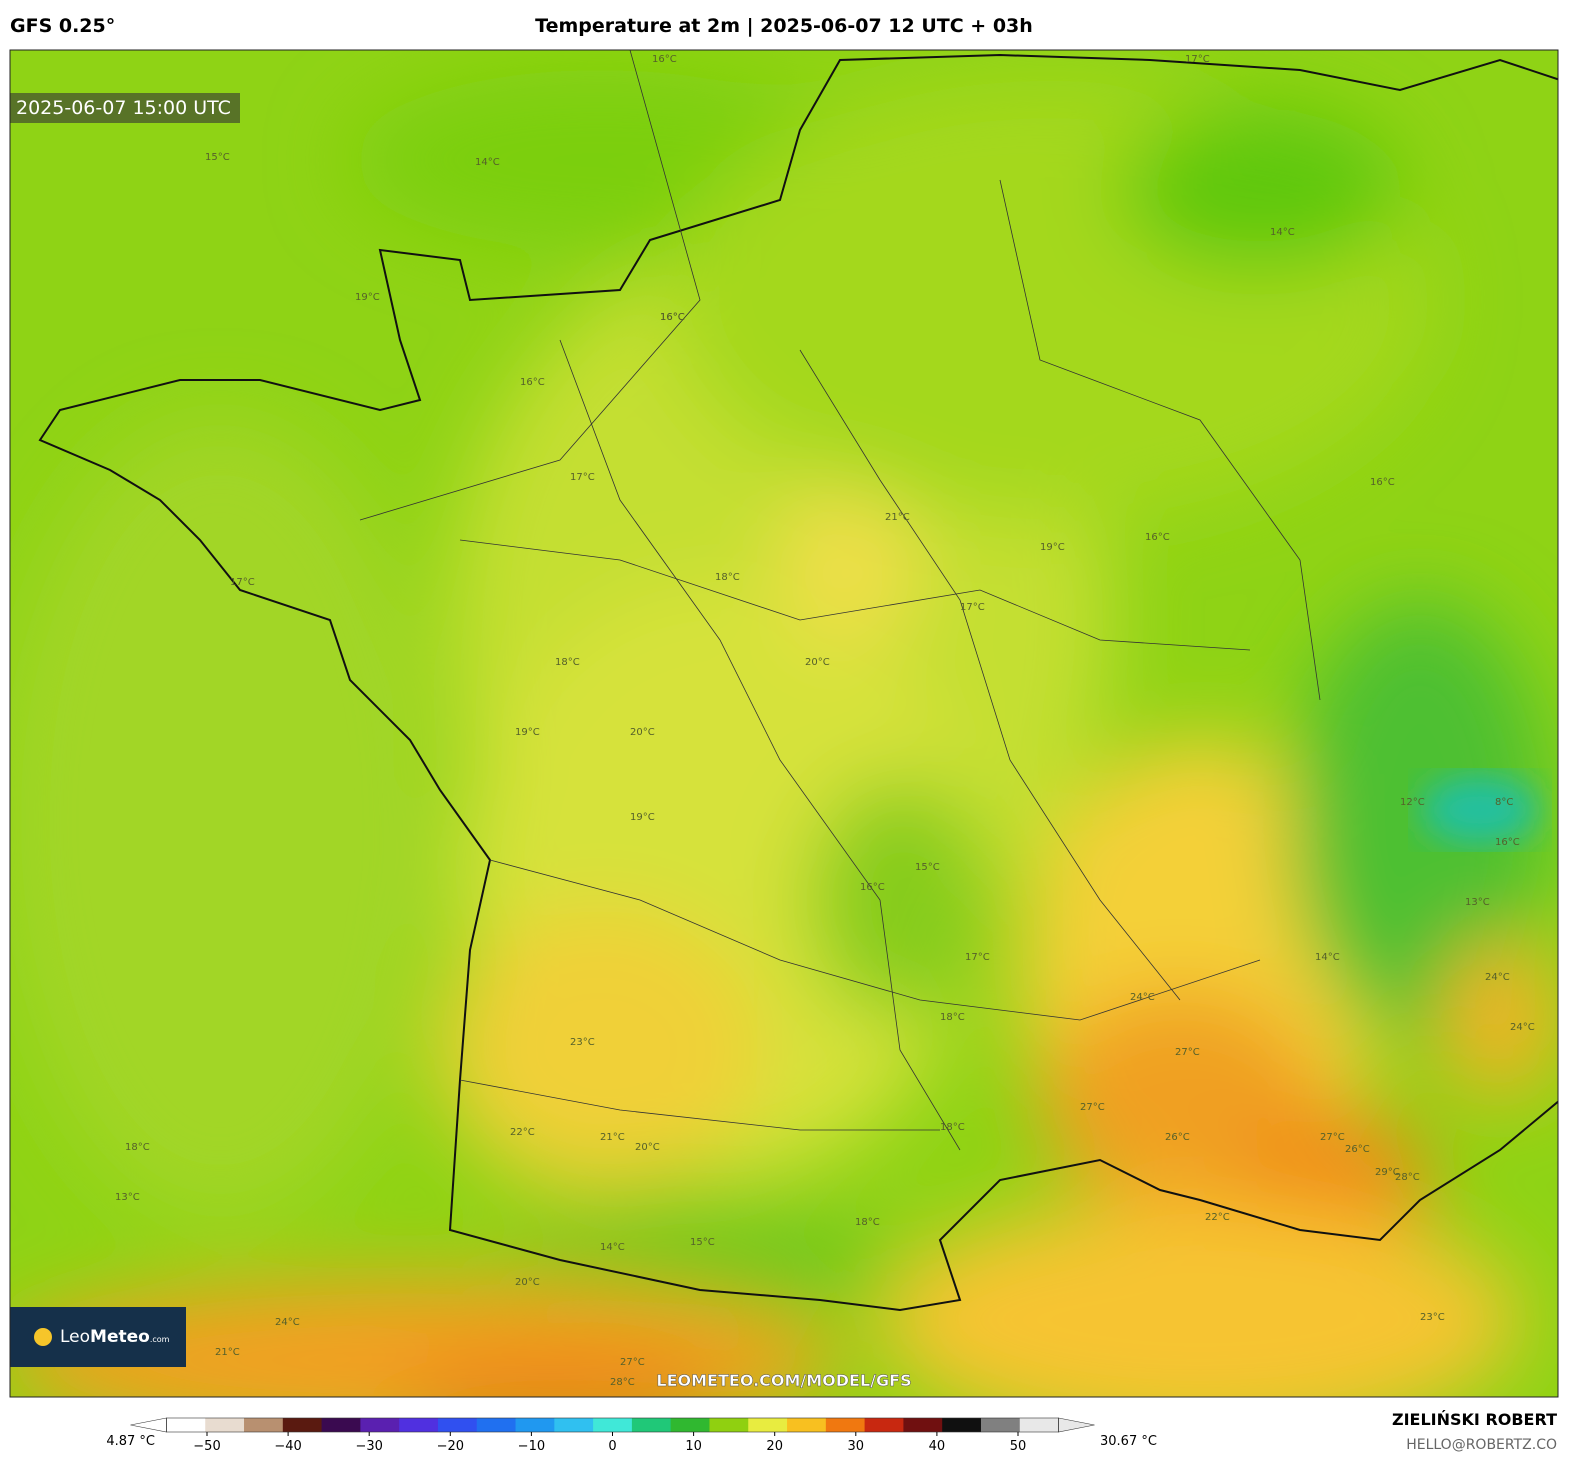 The width and height of the screenshot is (1570, 1459). I want to click on contact: HELLO@ROBERTZ.CO, so click(1481, 1445).